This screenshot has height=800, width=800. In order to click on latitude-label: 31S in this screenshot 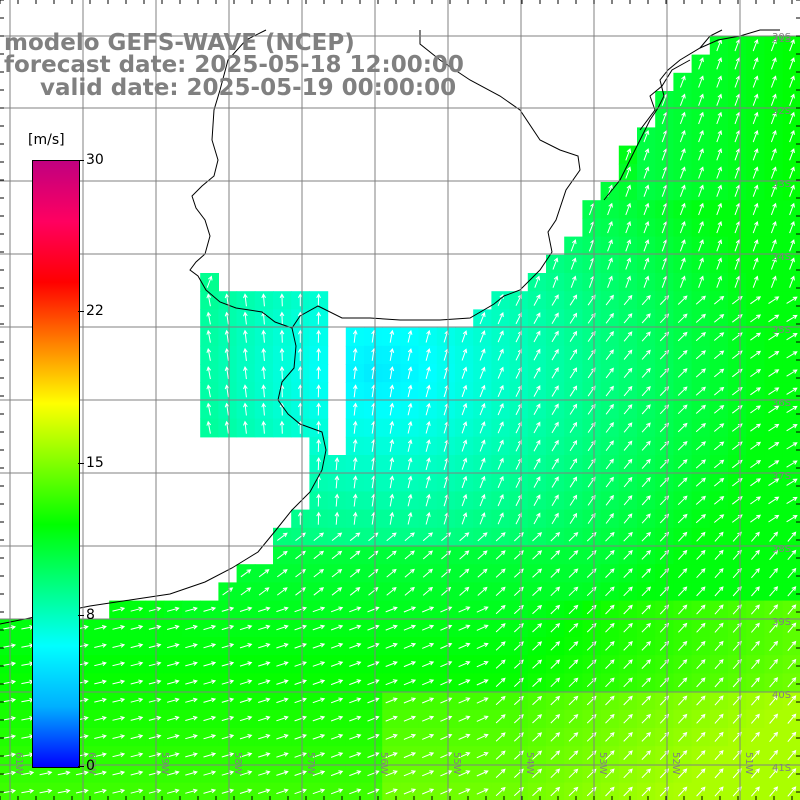, I will do `click(781, 39)`.